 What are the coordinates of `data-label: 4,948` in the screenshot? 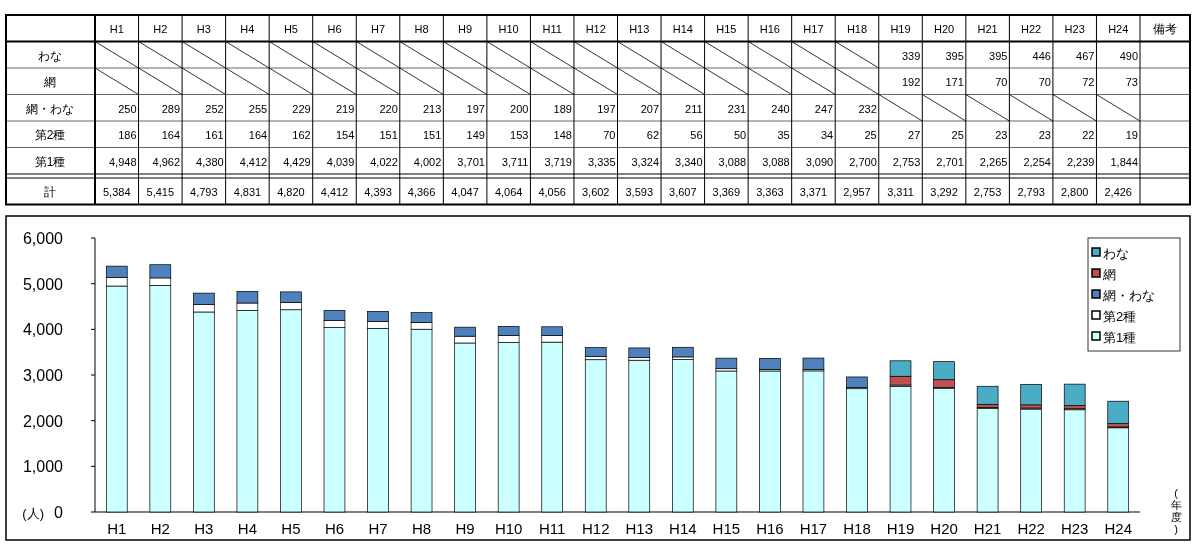 It's located at (123, 161).